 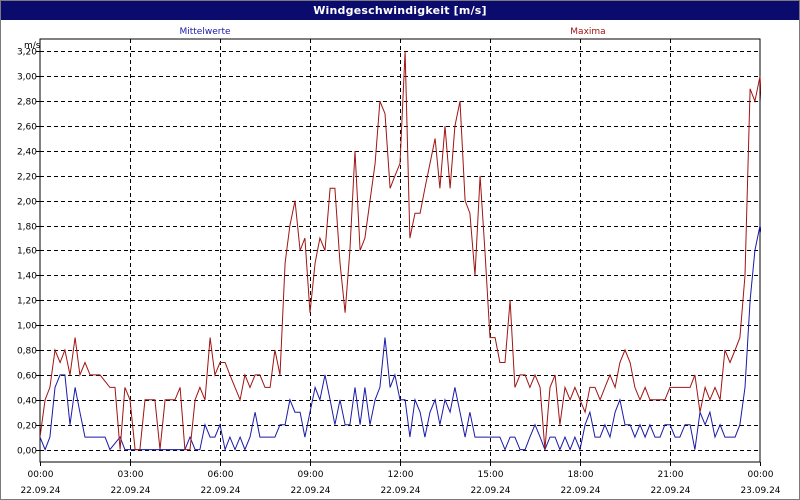 What do you see at coordinates (27, 103) in the screenshot?
I see `y-tick-label: 2,80` at bounding box center [27, 103].